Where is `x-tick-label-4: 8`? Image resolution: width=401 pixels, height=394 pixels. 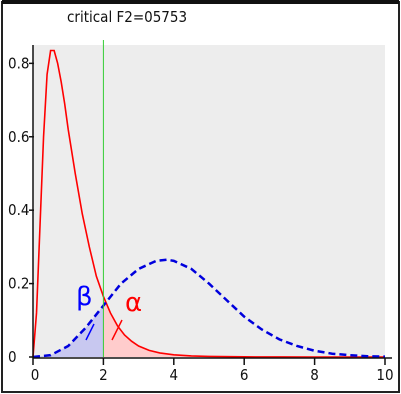 x-tick-label-4: 8 is located at coordinates (314, 375).